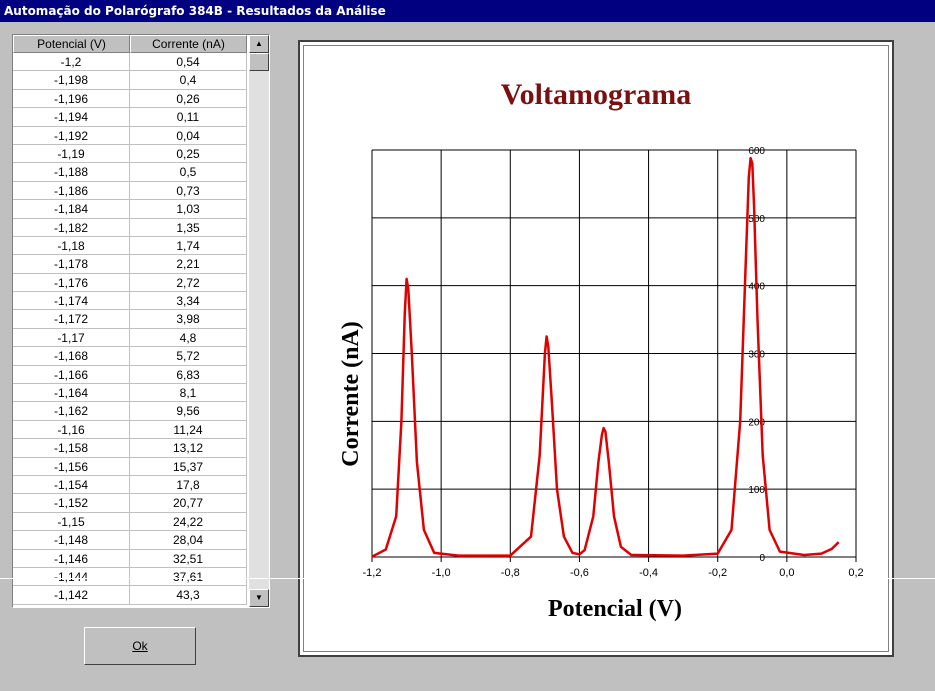 The width and height of the screenshot is (935, 691). What do you see at coordinates (71, 503) in the screenshot?
I see `cell-potencial: -1,152` at bounding box center [71, 503].